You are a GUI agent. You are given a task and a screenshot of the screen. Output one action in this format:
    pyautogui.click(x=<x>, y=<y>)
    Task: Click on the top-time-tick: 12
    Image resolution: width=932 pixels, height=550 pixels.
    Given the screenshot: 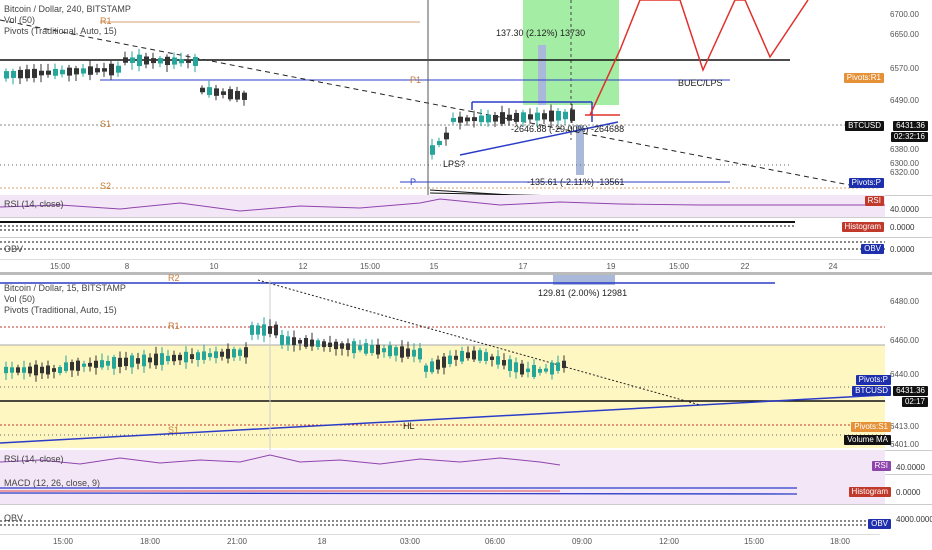 What is the action you would take?
    pyautogui.click(x=303, y=266)
    